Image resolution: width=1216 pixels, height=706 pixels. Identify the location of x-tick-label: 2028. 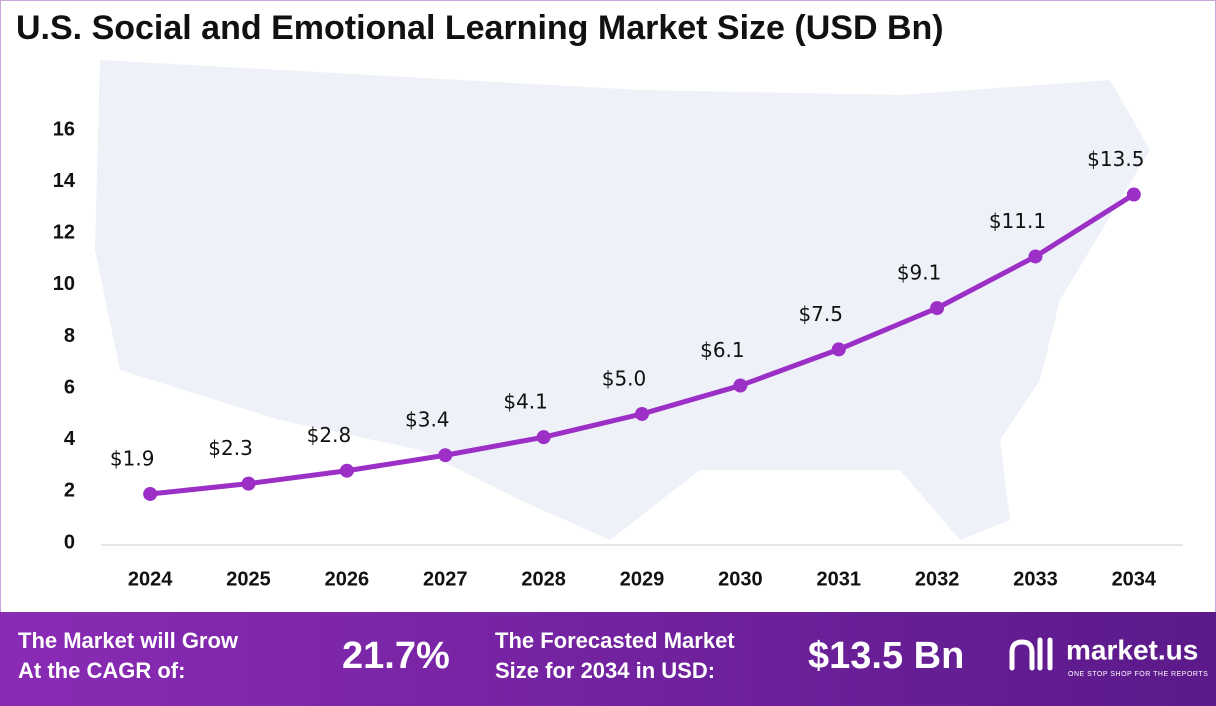
(543, 579).